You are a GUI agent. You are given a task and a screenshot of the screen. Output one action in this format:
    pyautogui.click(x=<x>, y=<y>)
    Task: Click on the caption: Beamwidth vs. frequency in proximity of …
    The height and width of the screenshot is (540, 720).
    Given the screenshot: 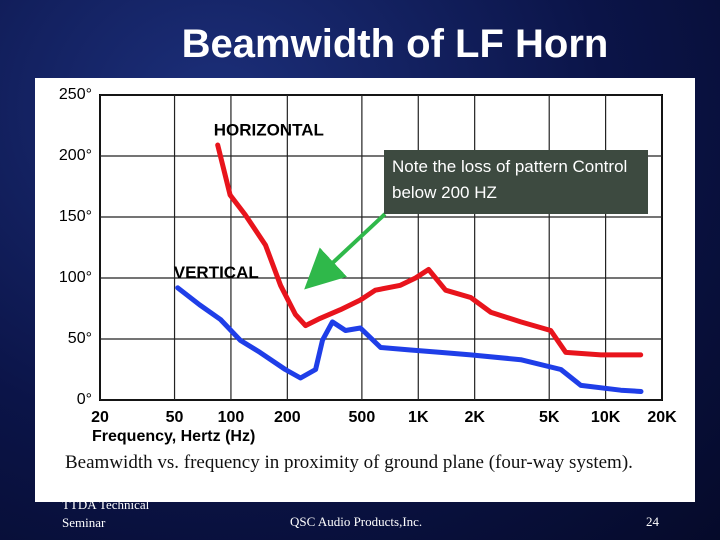 What is the action you would take?
    pyautogui.click(x=349, y=462)
    